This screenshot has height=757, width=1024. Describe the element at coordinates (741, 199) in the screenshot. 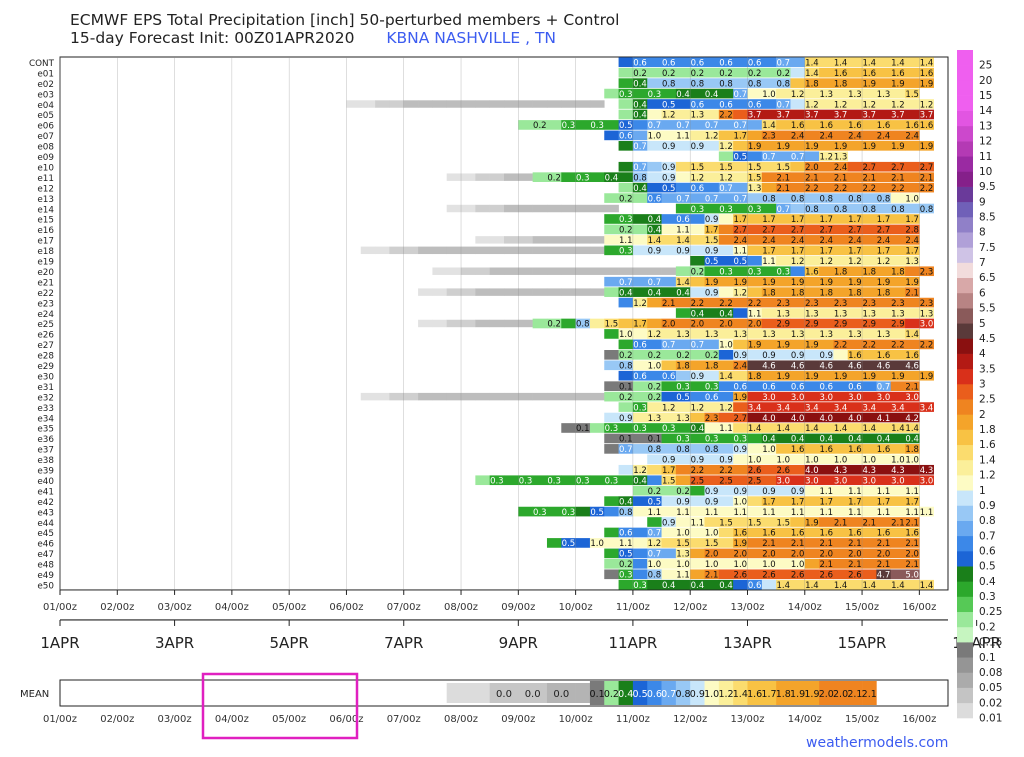

I see `cell-value-label: 0.7` at that location.